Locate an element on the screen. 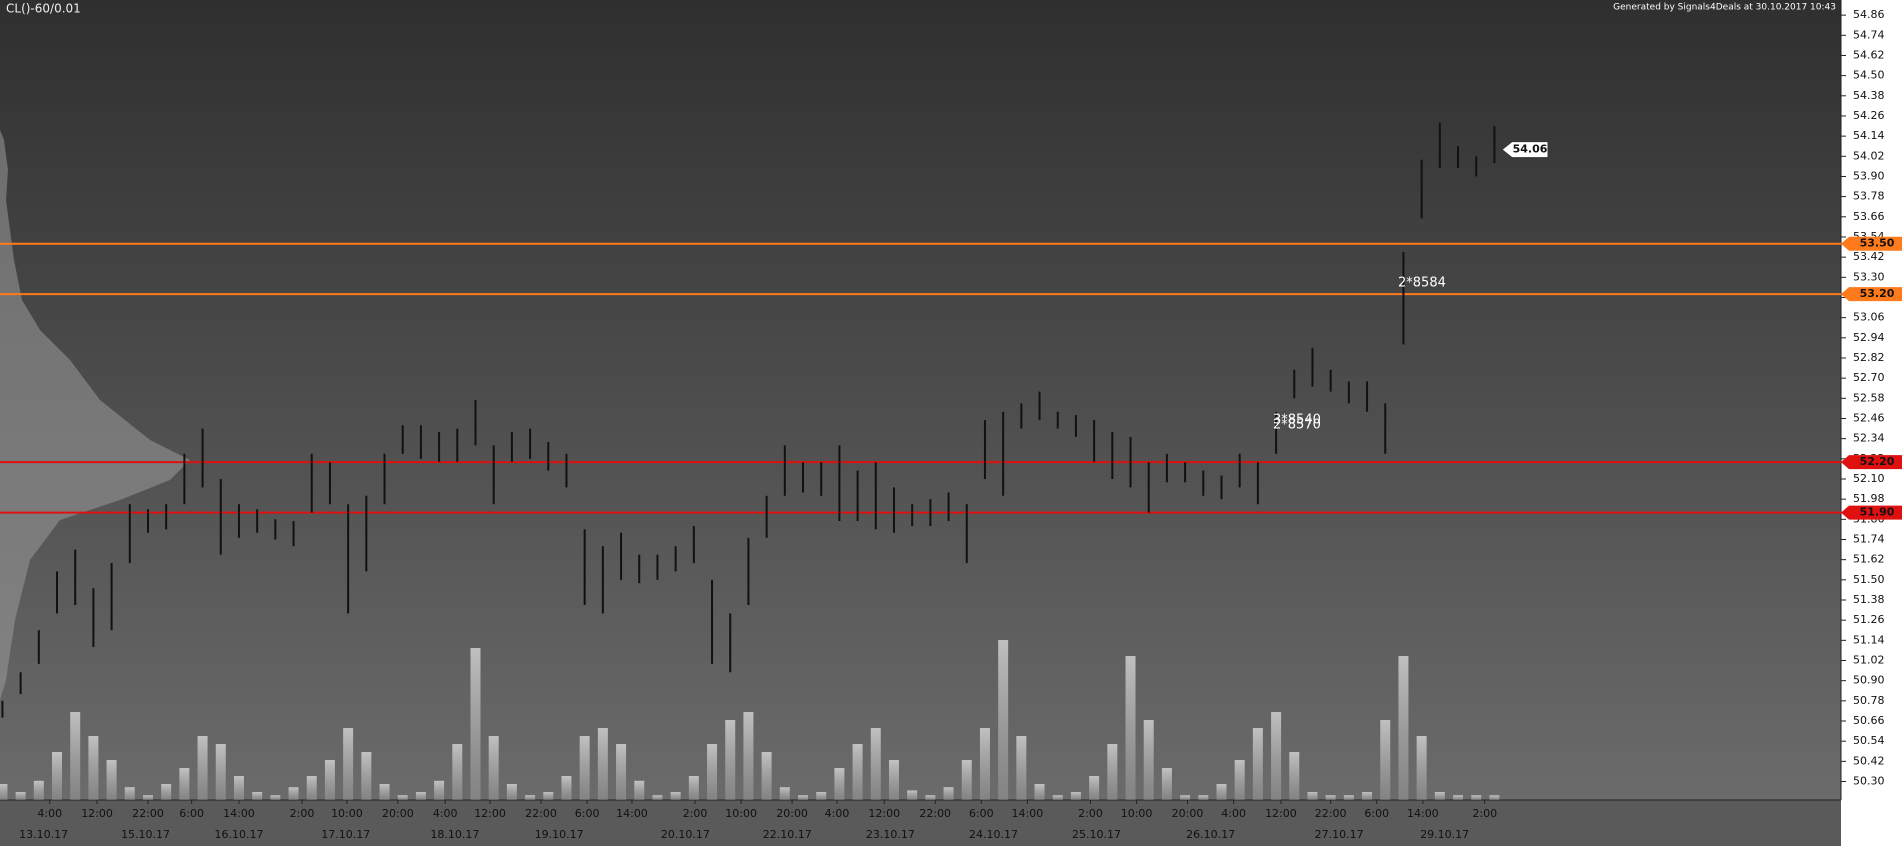 This screenshot has width=1902, height=846. volume-layer is located at coordinates (750, 720).